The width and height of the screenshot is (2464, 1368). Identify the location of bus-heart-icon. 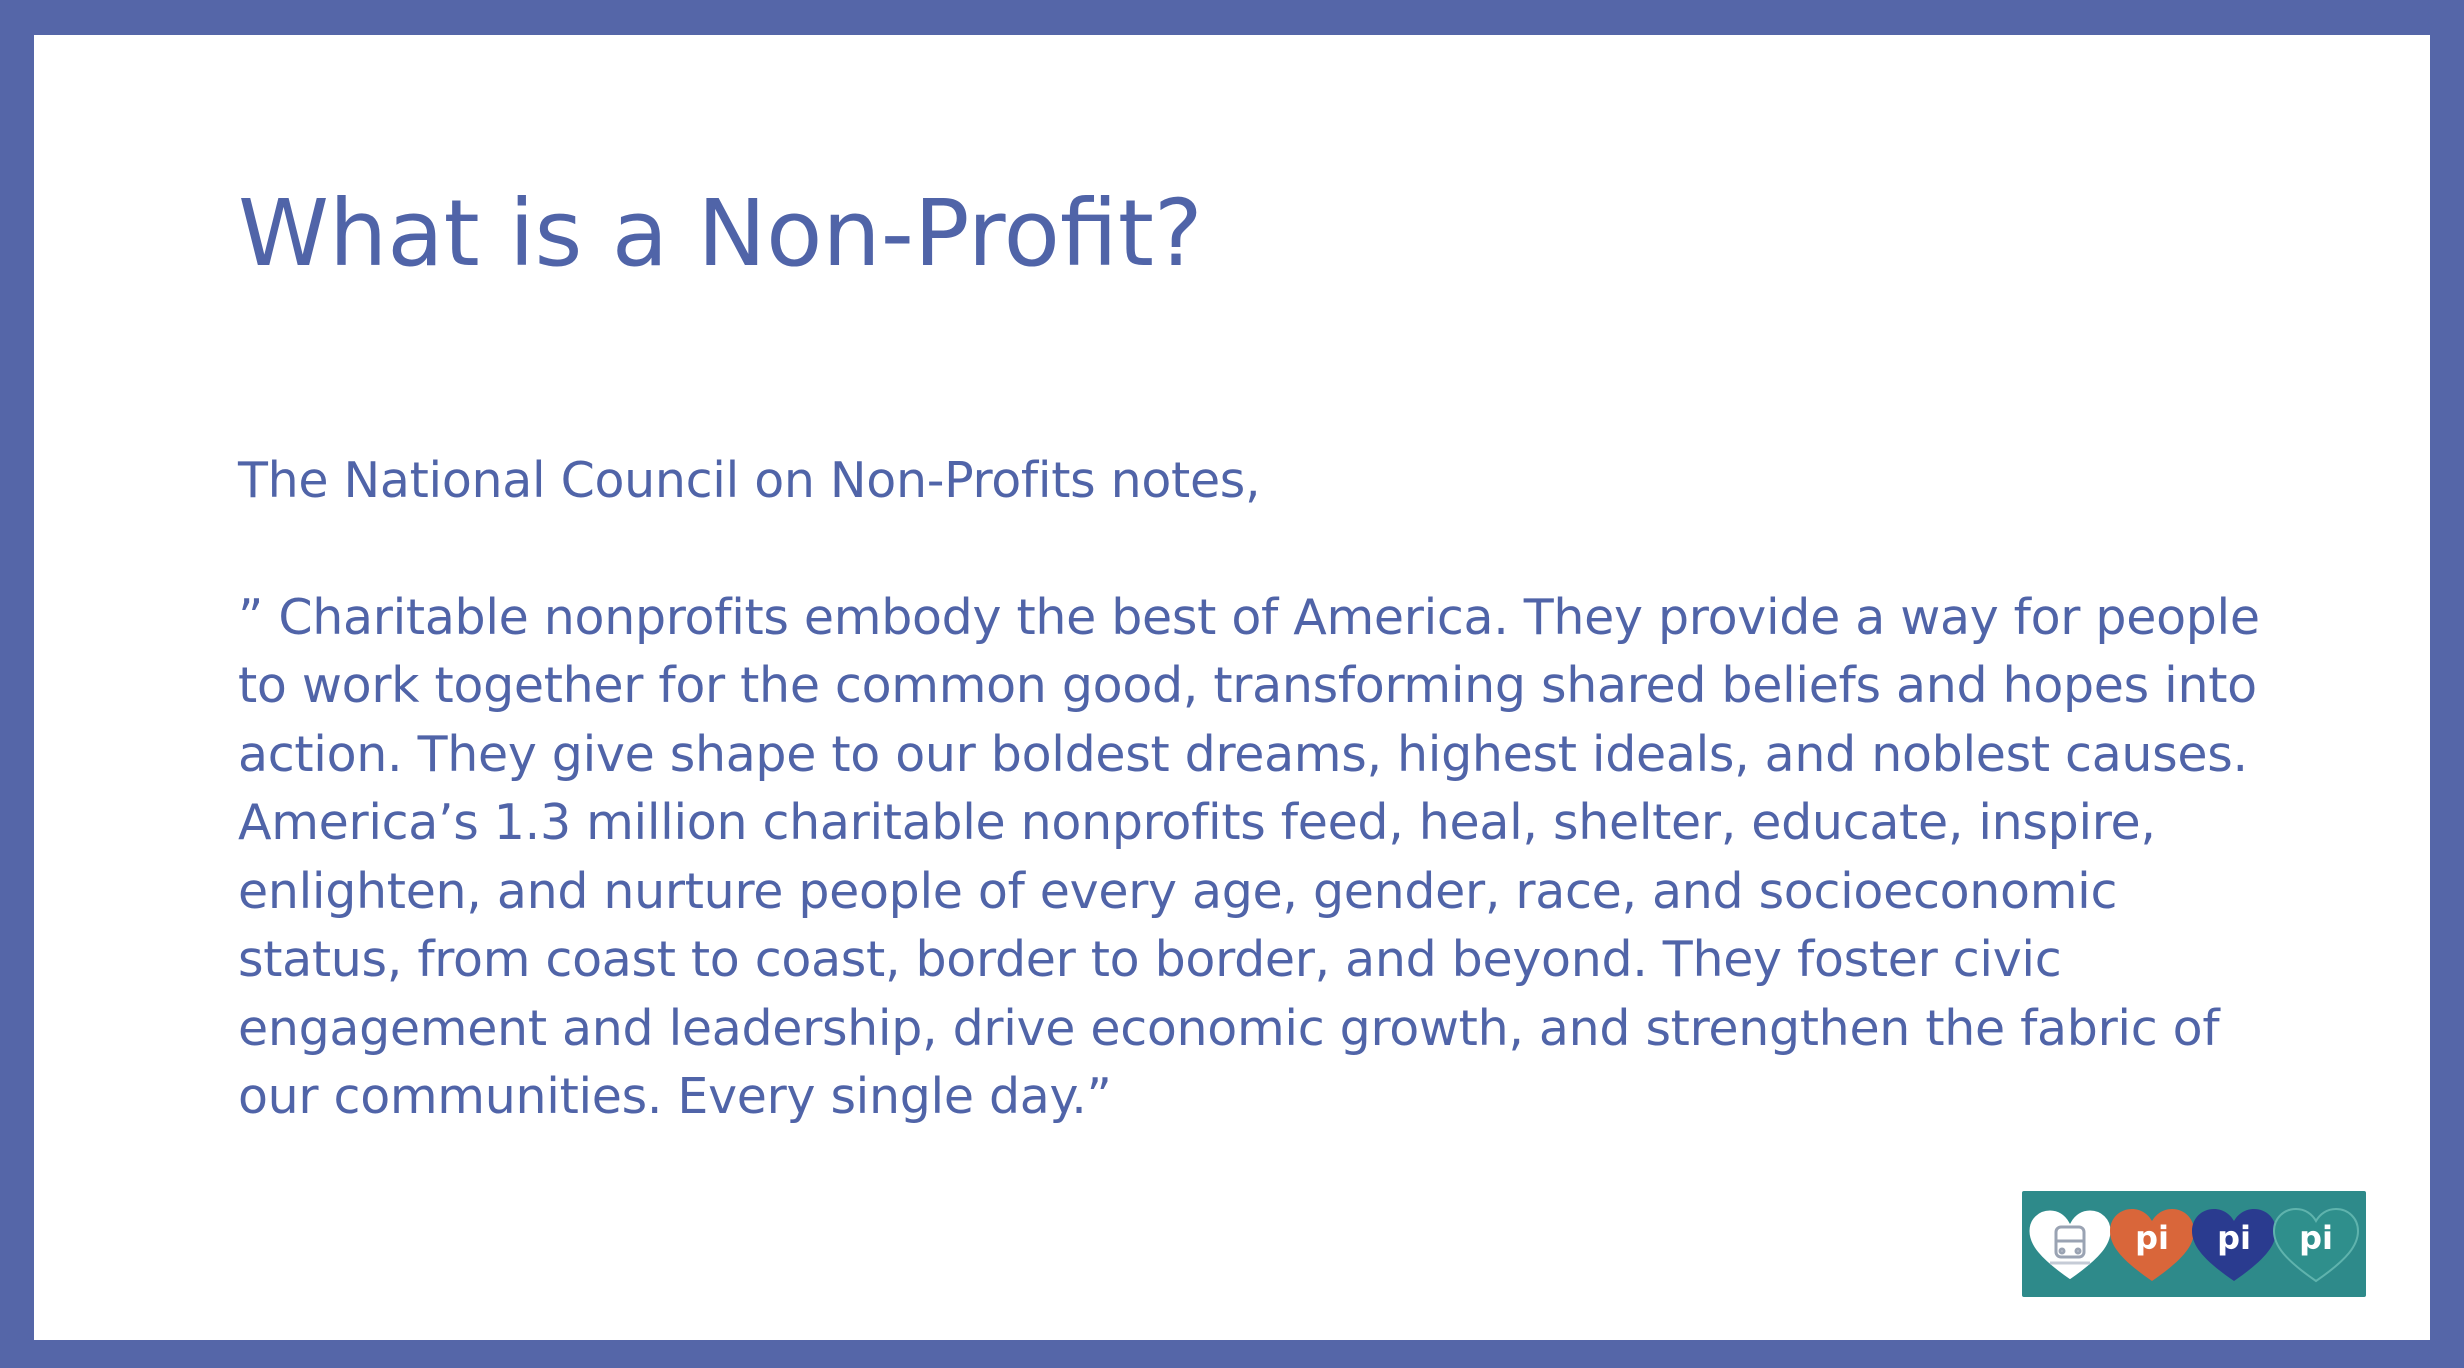
(2070, 1245).